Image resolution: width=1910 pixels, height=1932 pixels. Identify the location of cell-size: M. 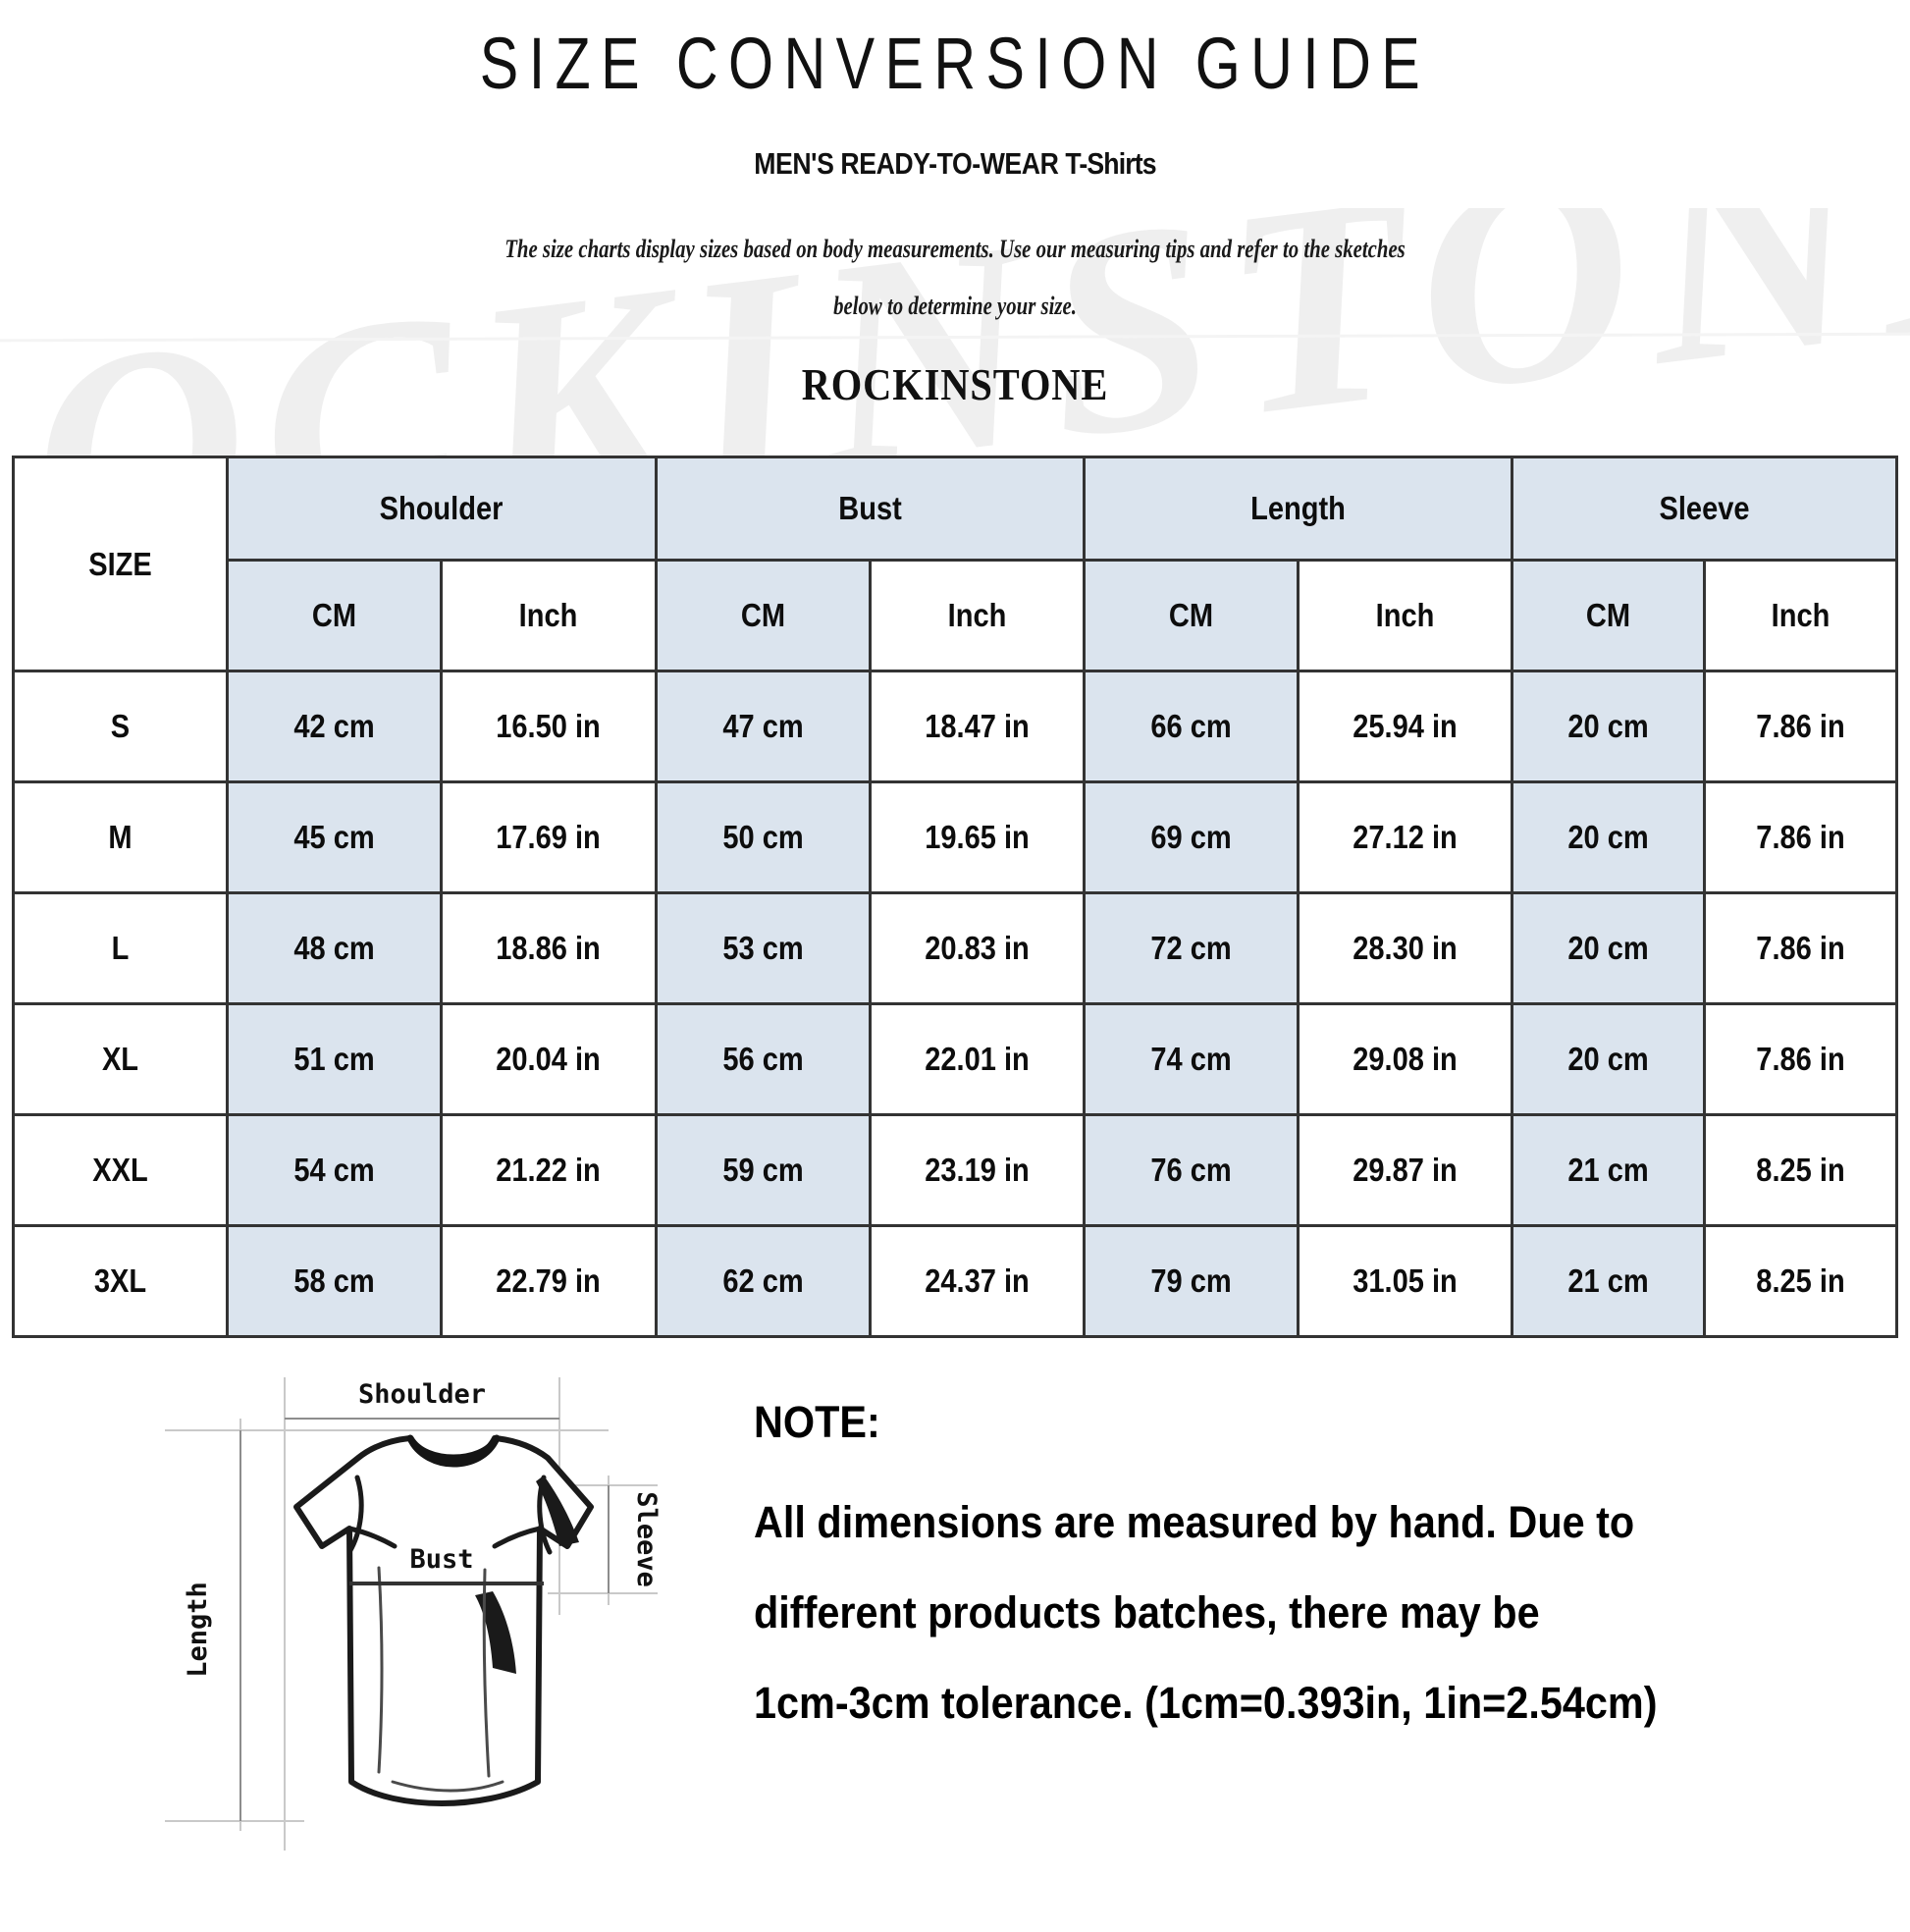
(121, 837).